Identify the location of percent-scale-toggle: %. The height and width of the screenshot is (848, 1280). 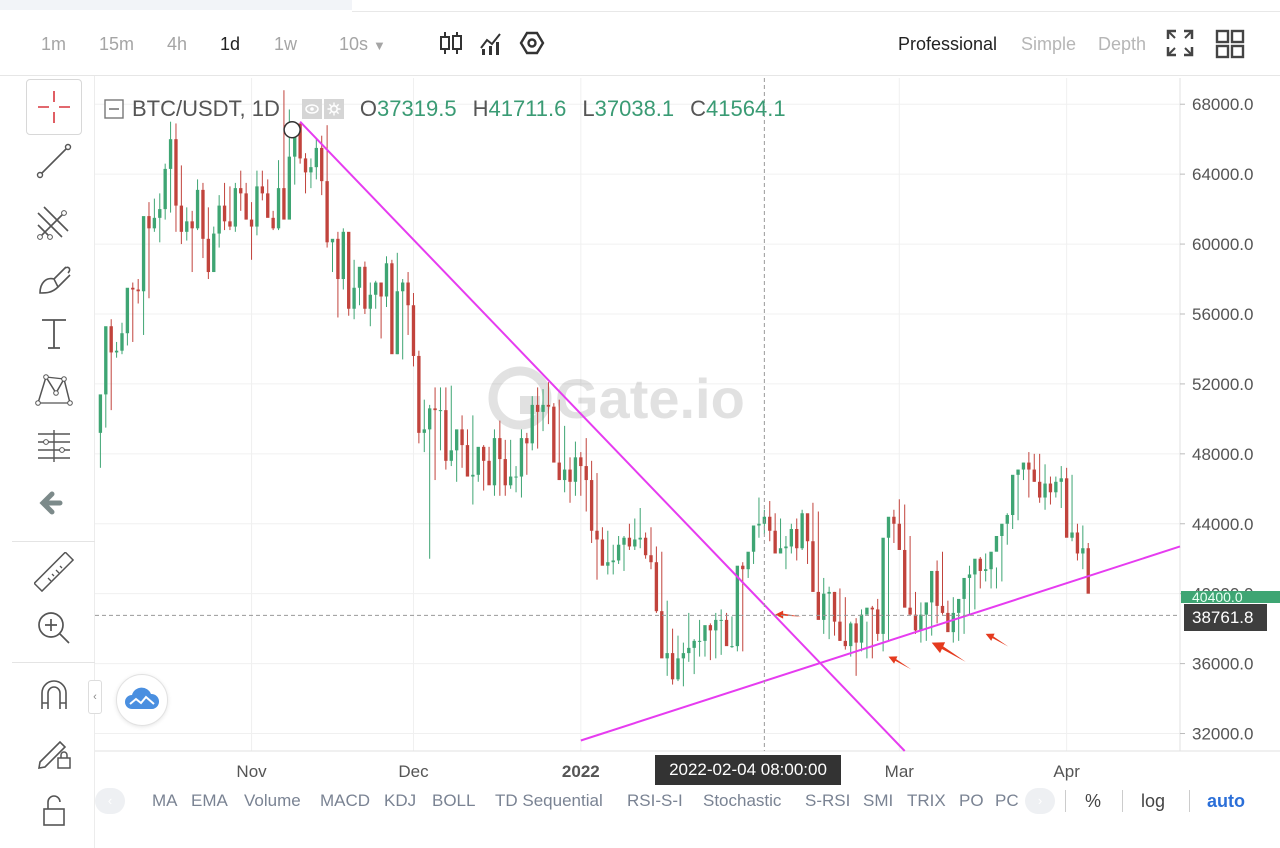
(1093, 801).